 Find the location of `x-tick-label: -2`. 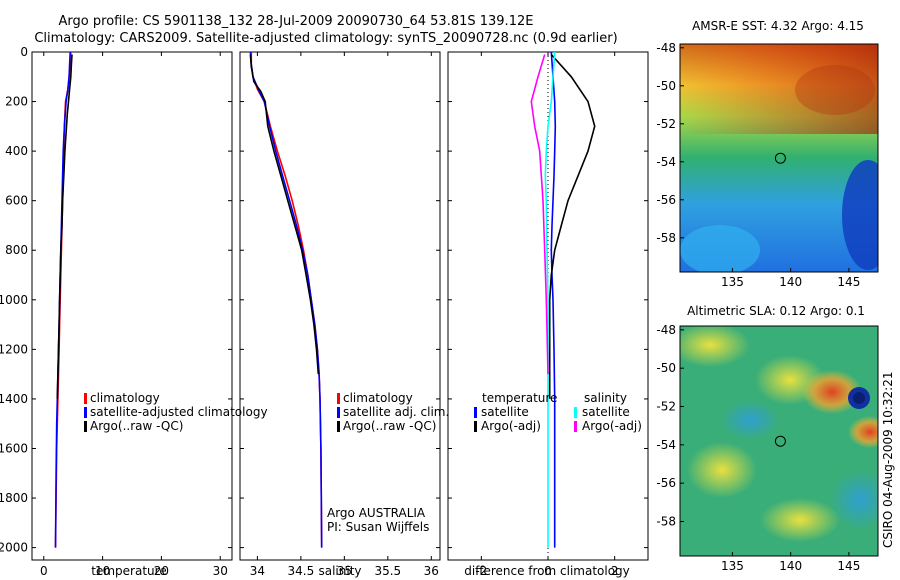

x-tick-label: -2 is located at coordinates (481, 571).